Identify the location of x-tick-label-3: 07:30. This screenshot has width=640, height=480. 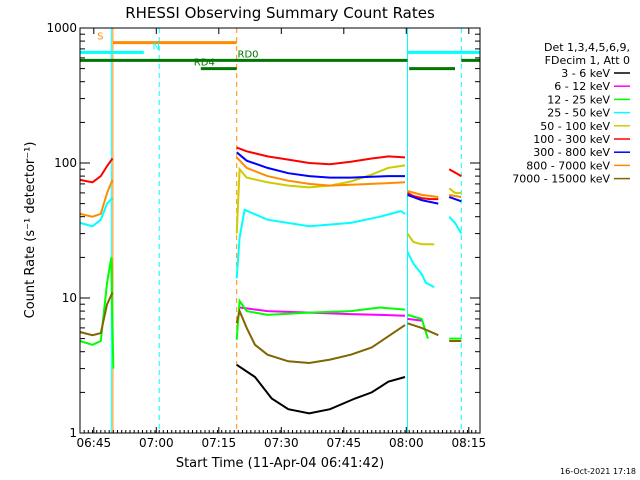
(281, 443).